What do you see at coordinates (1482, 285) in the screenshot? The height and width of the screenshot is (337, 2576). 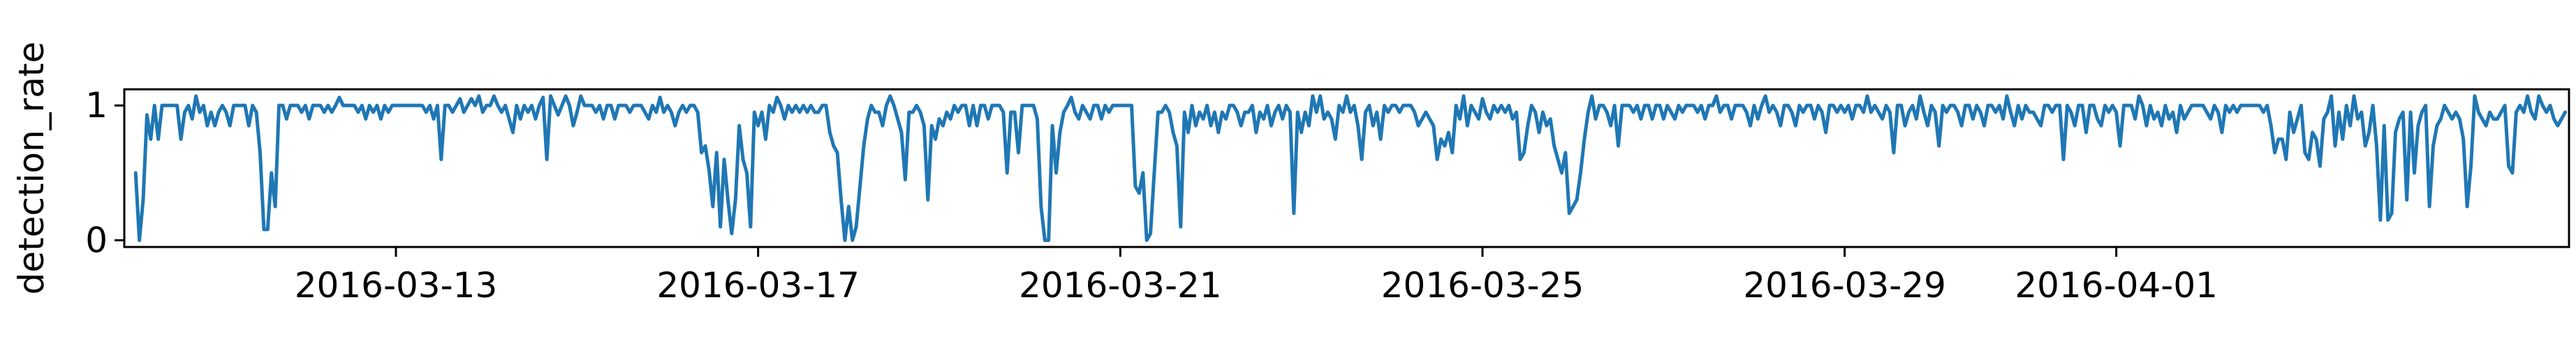 I see `x-tick-label: 2016-03-25` at bounding box center [1482, 285].